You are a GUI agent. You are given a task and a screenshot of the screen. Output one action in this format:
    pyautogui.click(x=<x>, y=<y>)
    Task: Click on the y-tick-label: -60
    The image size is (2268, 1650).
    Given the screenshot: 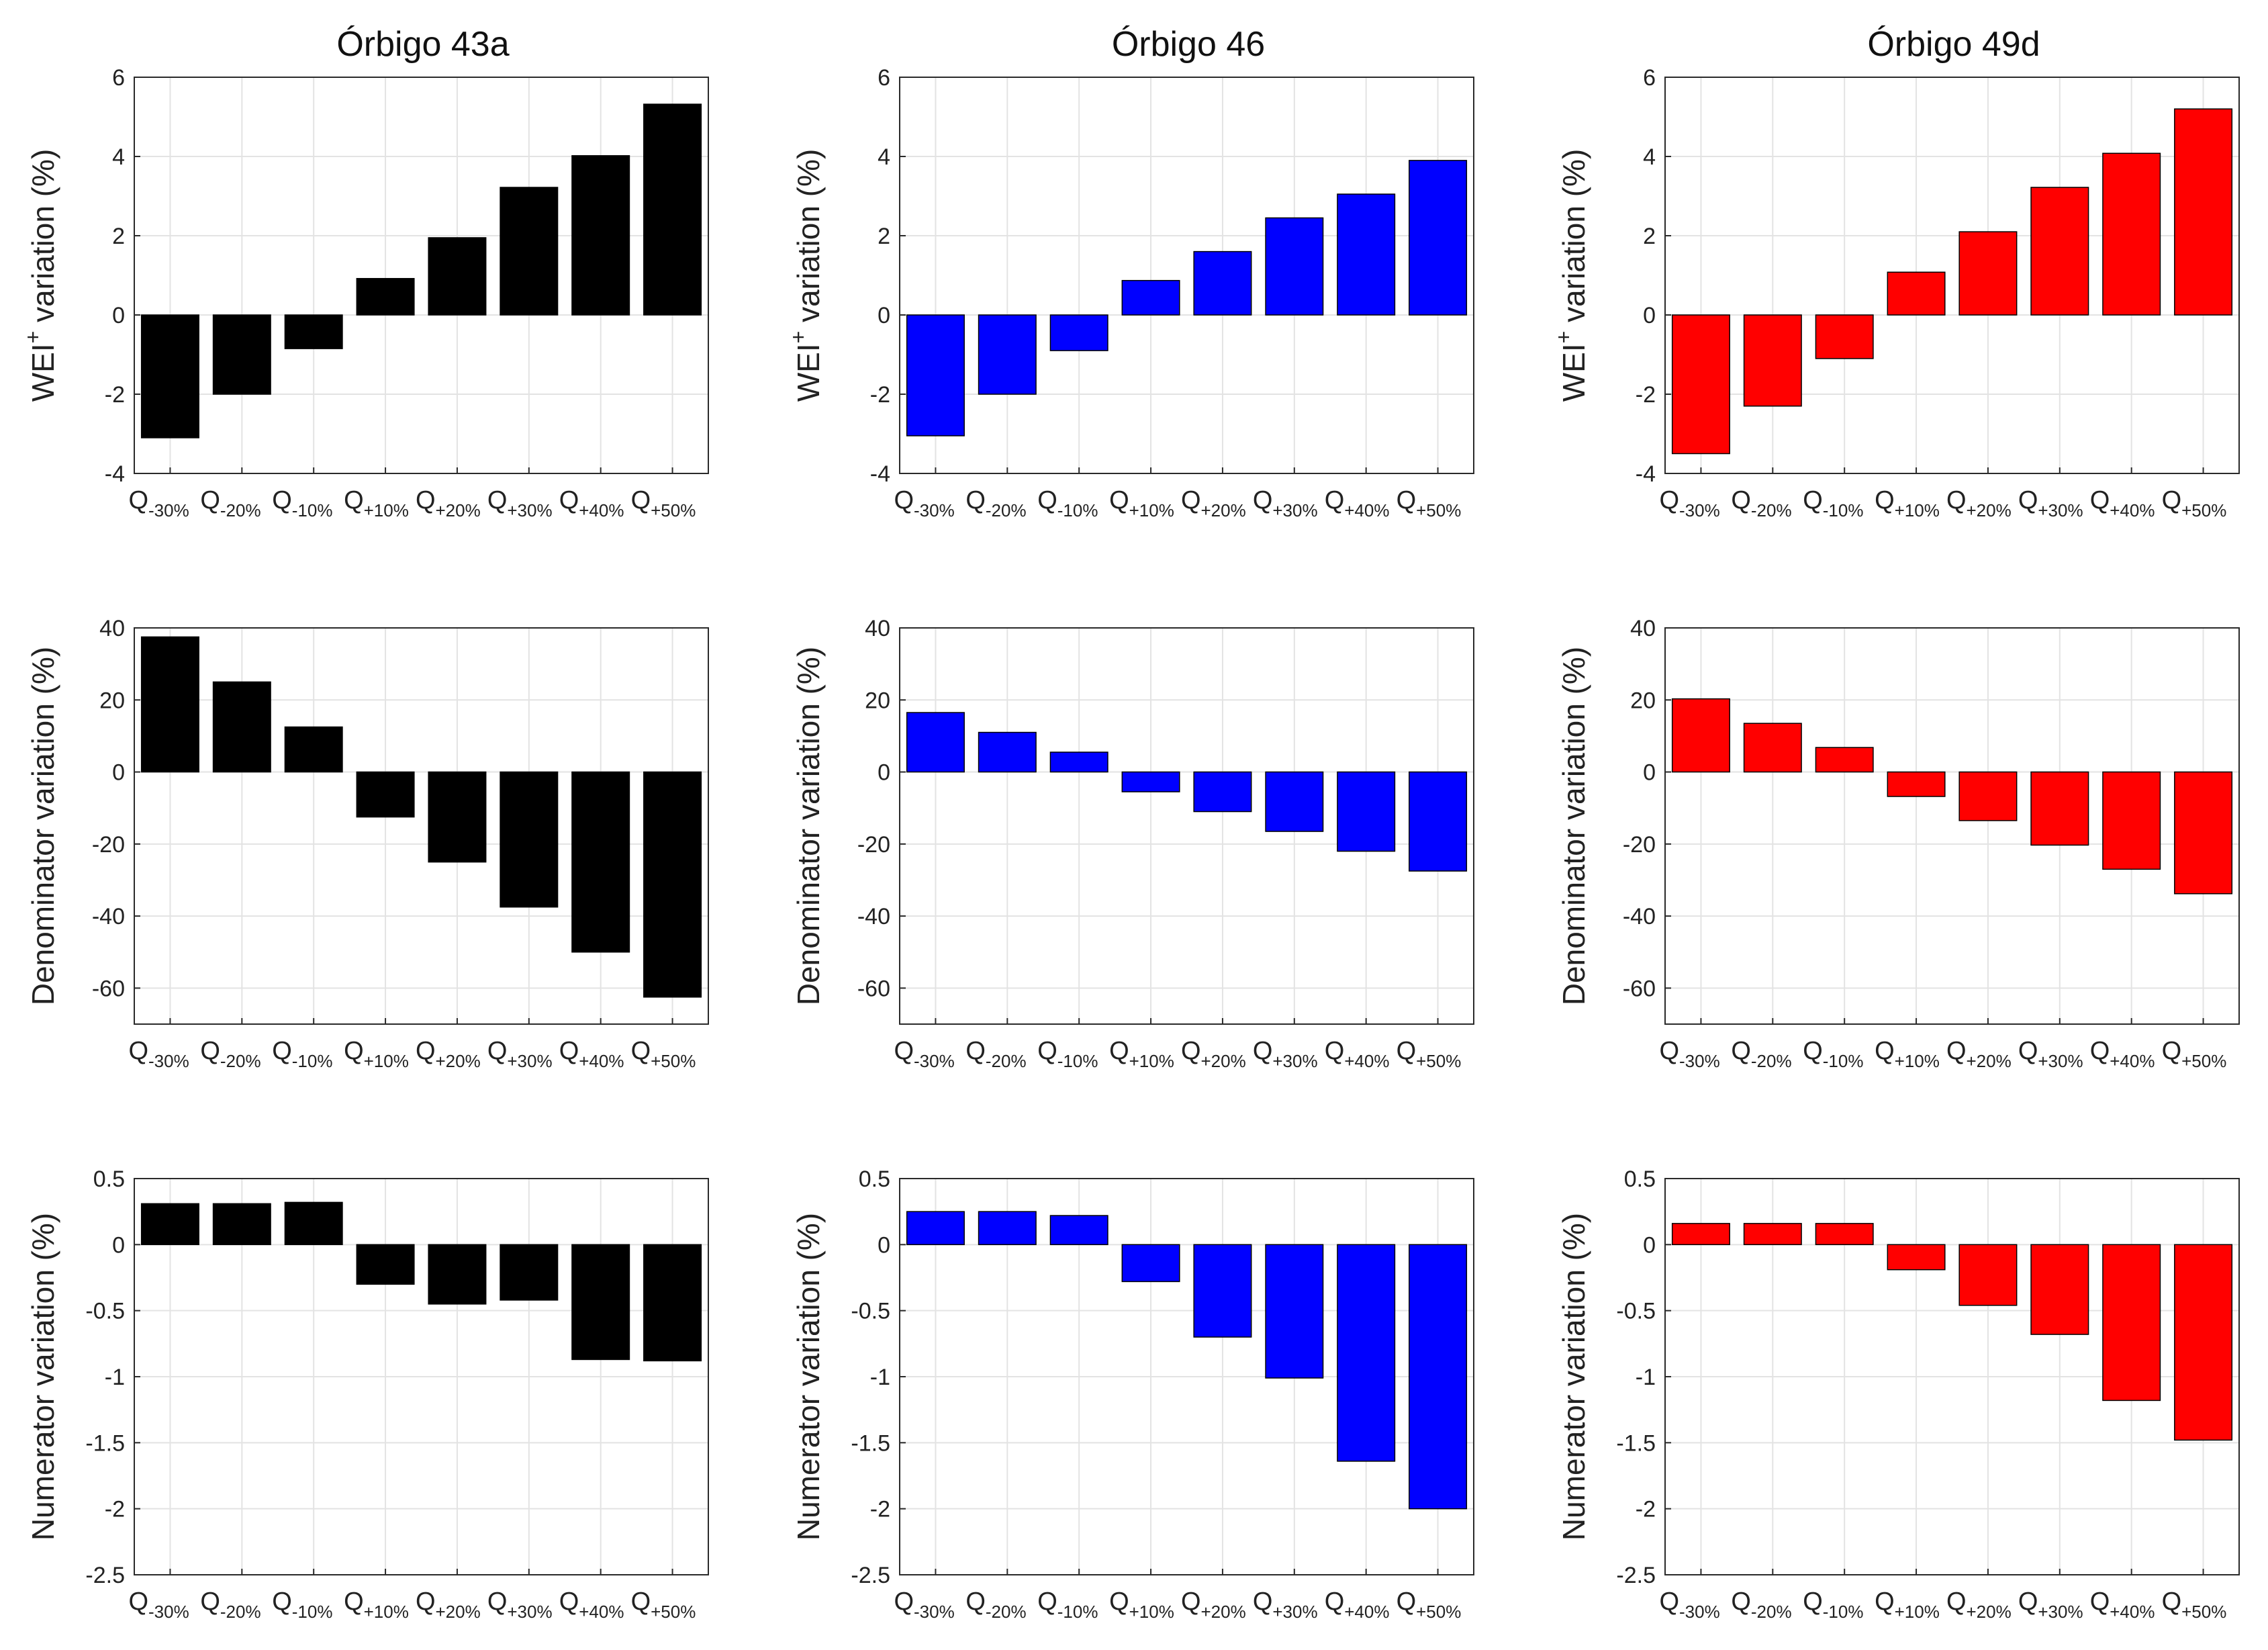 What is the action you would take?
    pyautogui.click(x=108, y=988)
    